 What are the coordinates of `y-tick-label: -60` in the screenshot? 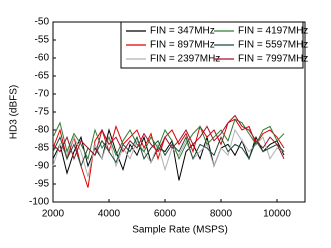 It's located at (42, 58).